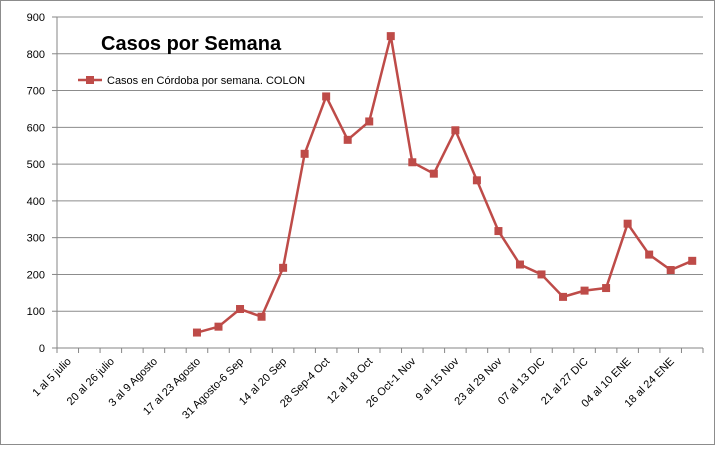 This screenshot has width=715, height=451. Describe the element at coordinates (90, 80) in the screenshot. I see `legend-square-marker` at that location.